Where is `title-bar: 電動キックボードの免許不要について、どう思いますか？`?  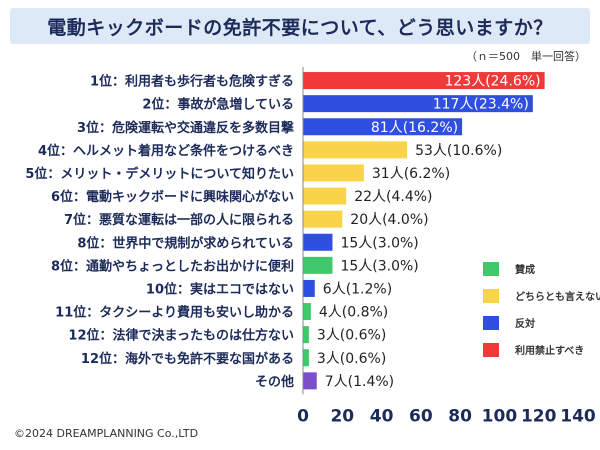
title-bar: 電動キックボードの免許不要について、どう思いますか？ is located at coordinates (300, 26).